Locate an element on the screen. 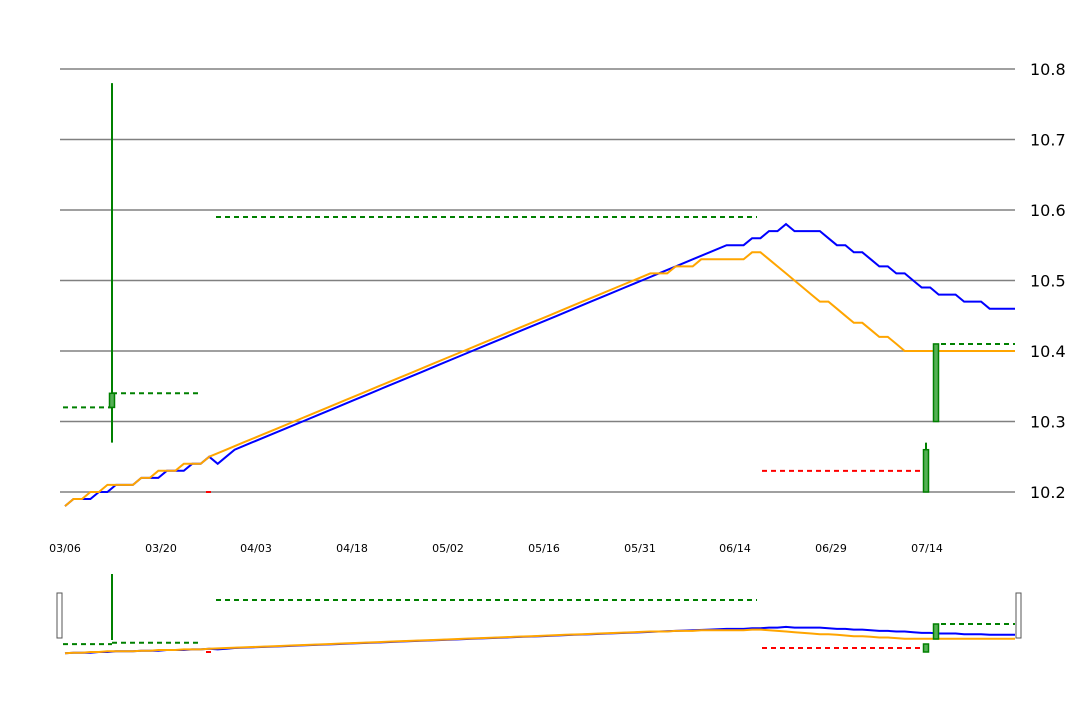 The width and height of the screenshot is (1080, 720). y-tick-label: 10.7 is located at coordinates (1048, 140).